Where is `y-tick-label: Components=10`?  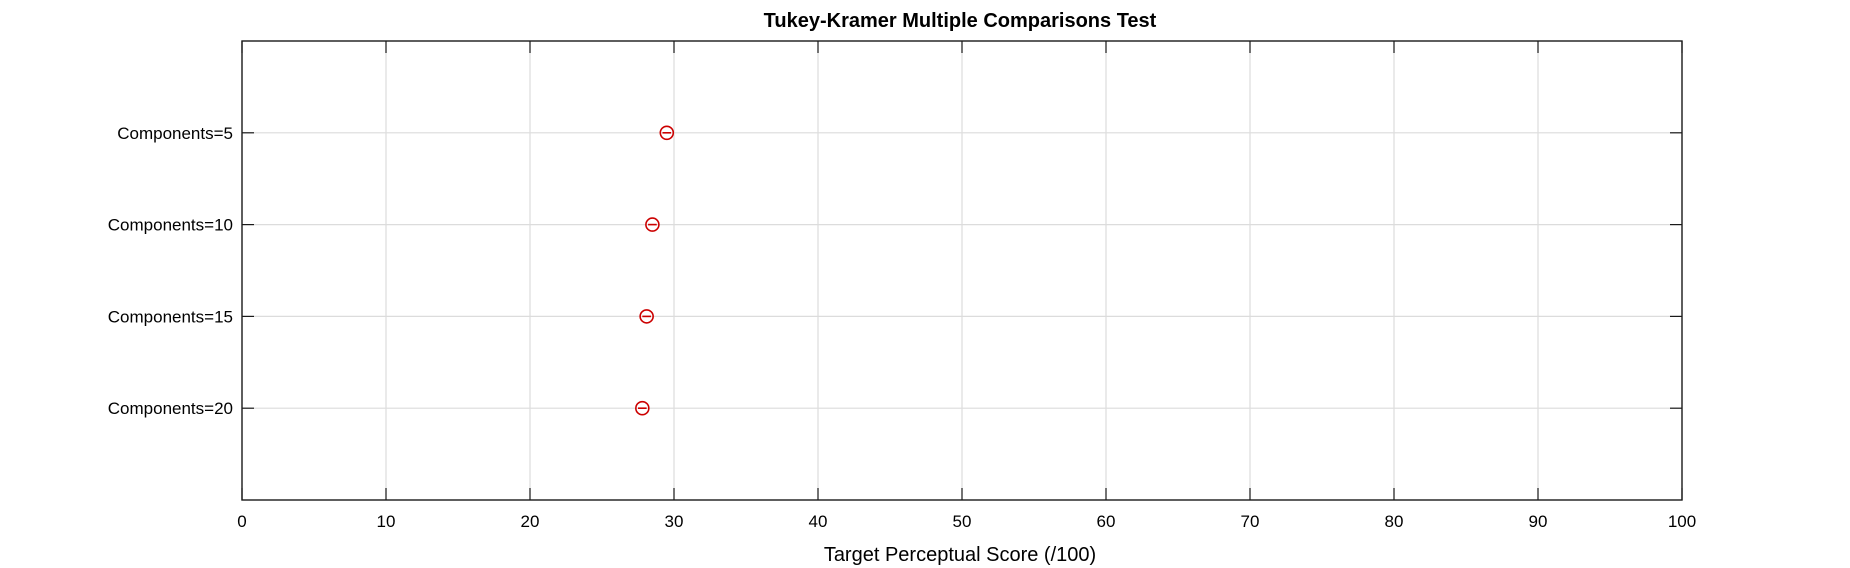
y-tick-label: Components=10 is located at coordinates (170, 225).